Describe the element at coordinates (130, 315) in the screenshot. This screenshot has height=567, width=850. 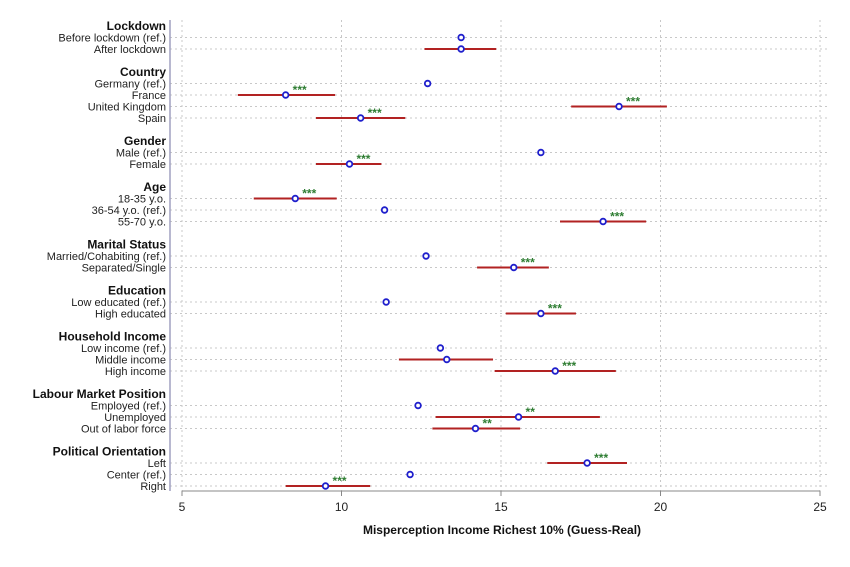
I see `row-label: High educated` at that location.